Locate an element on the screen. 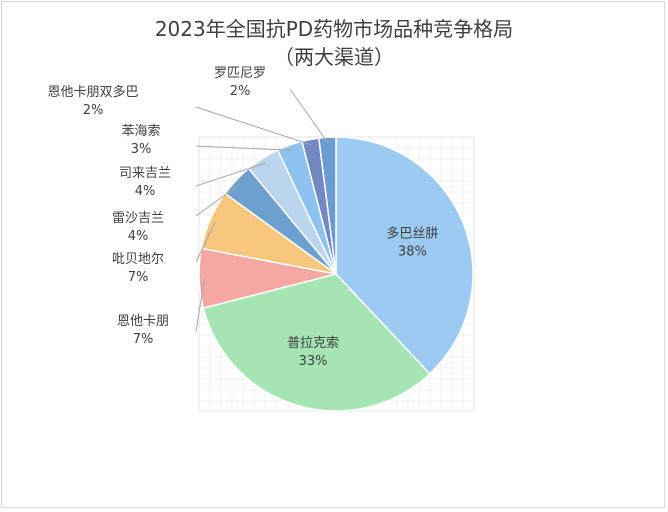 The height and width of the screenshot is (512, 668). leader-lines is located at coordinates (262, 210).